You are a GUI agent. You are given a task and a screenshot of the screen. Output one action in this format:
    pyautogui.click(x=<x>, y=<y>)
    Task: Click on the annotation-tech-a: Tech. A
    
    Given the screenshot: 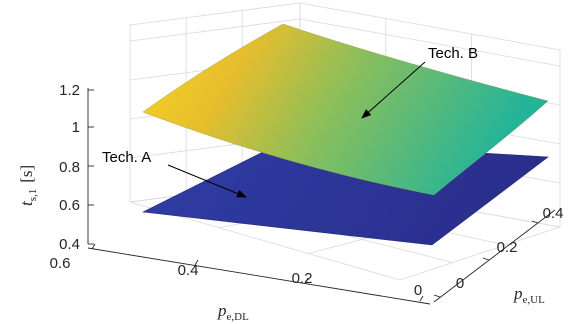 What is the action you would take?
    pyautogui.click(x=174, y=173)
    